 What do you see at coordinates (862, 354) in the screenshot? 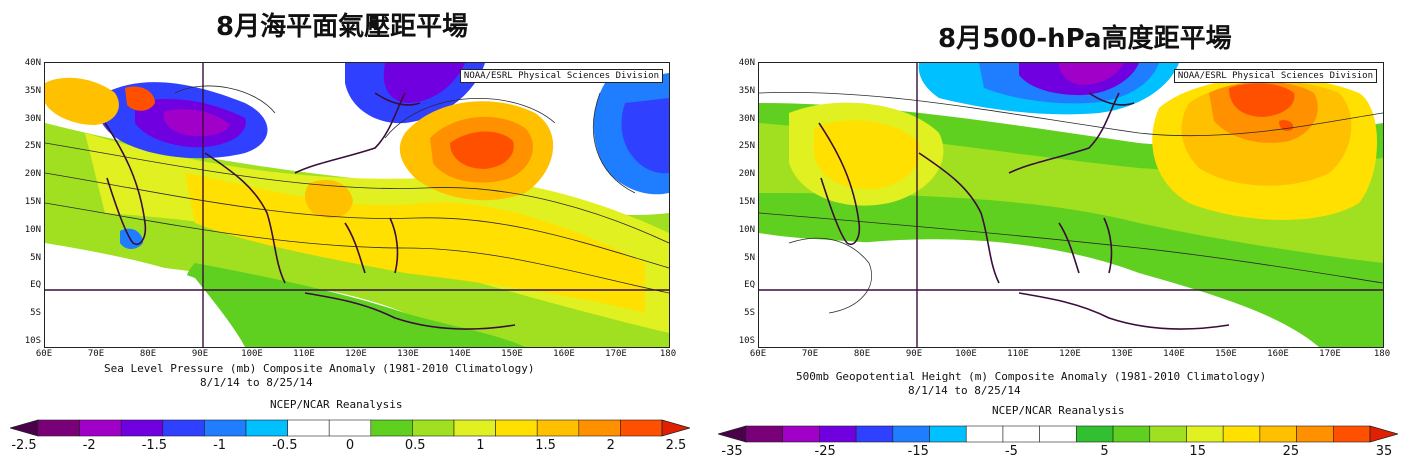
I see `lon-tick-label: 80E` at bounding box center [862, 354].